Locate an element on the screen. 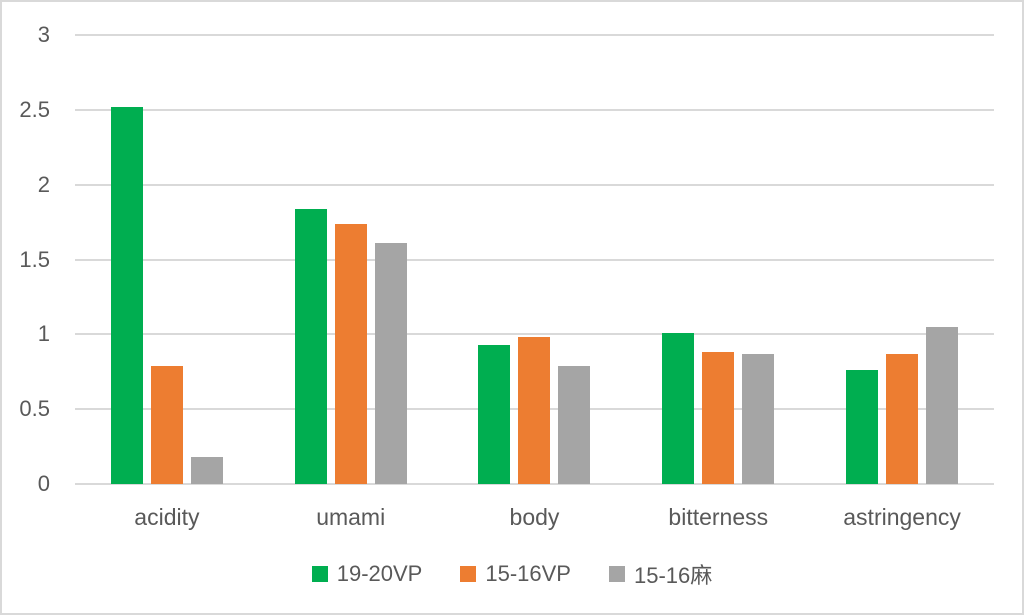 Image resolution: width=1024 pixels, height=615 pixels. y-tick-label: 2.5 is located at coordinates (34, 109).